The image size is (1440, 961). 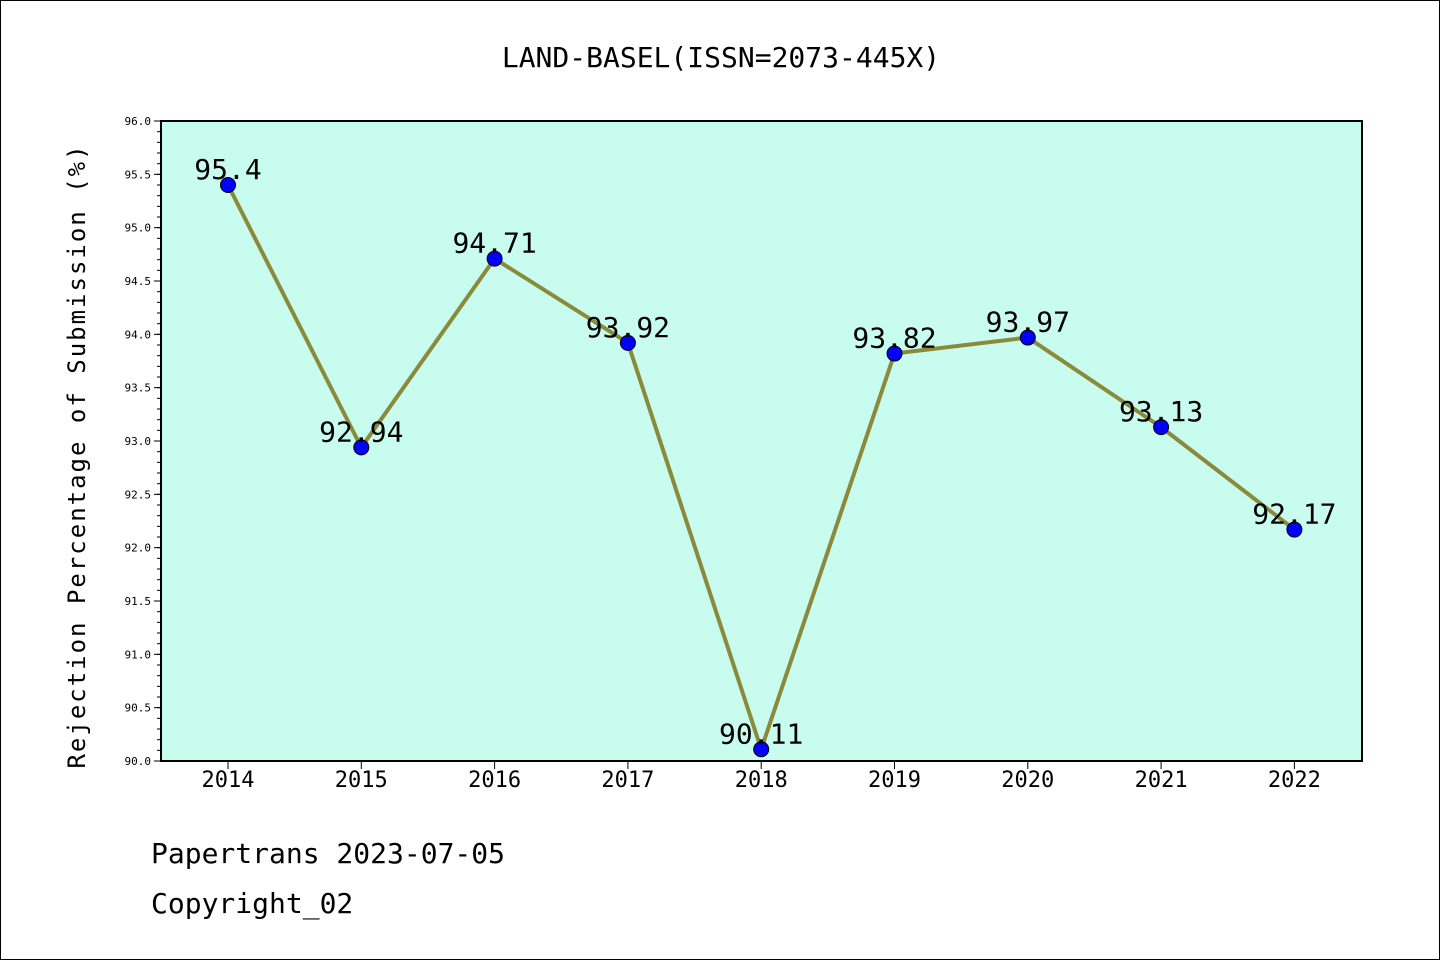 What do you see at coordinates (494, 780) in the screenshot?
I see `x-tick-label: 2016` at bounding box center [494, 780].